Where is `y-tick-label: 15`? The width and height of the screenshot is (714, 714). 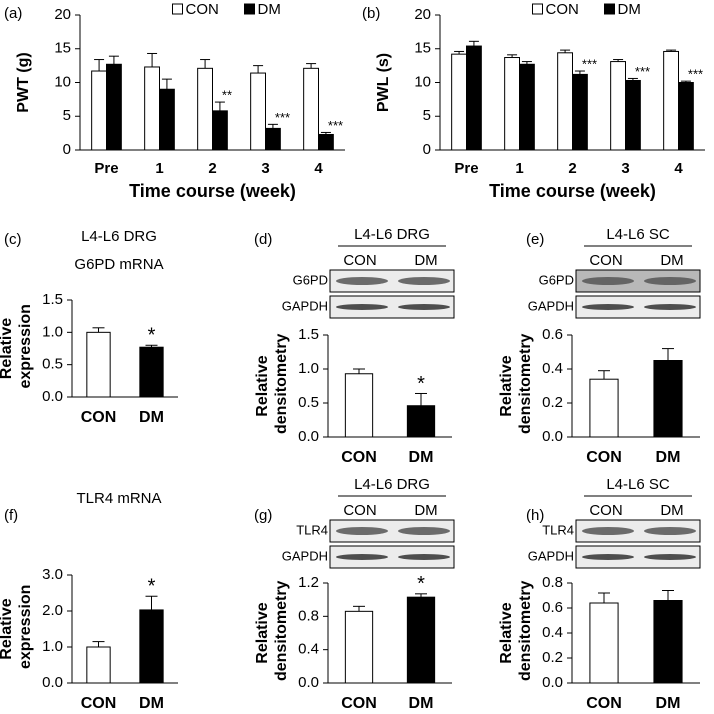 y-tick-label: 15 is located at coordinates (422, 48).